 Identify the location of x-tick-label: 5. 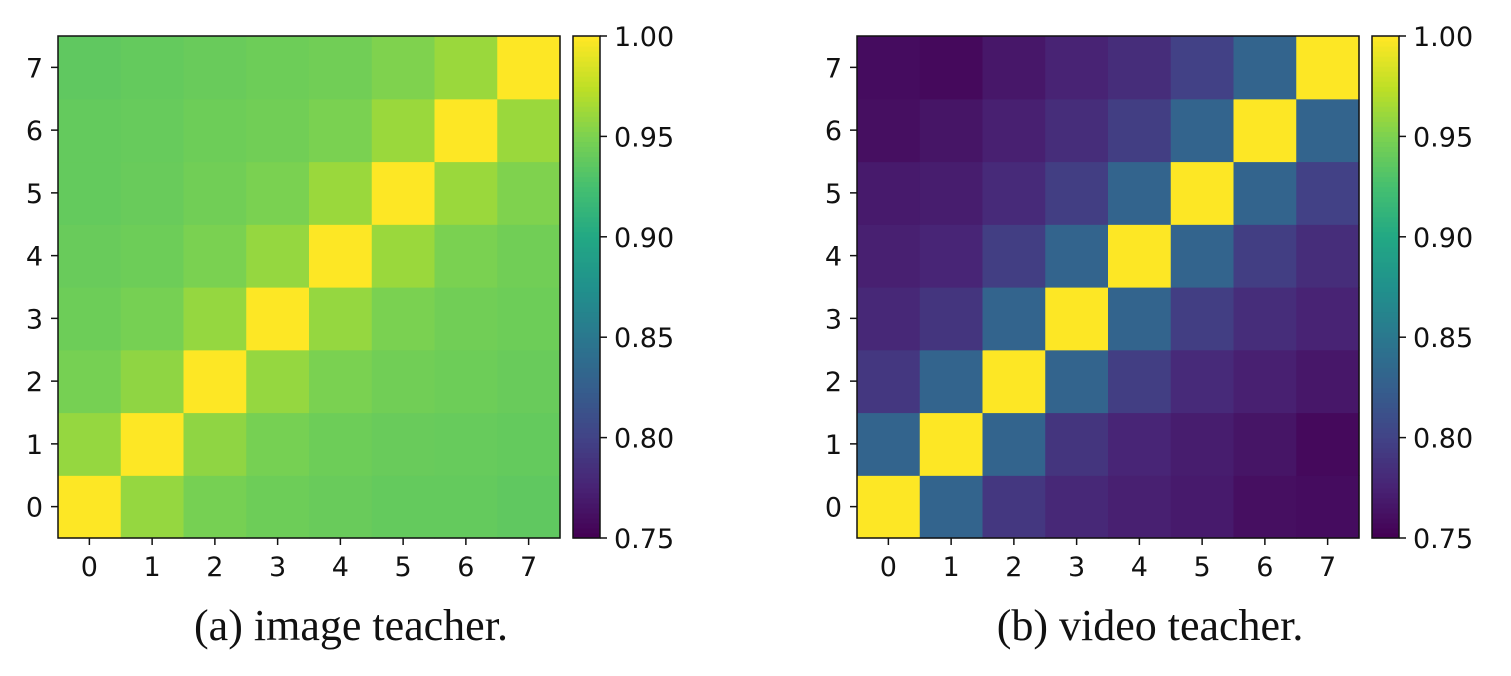
(403, 567).